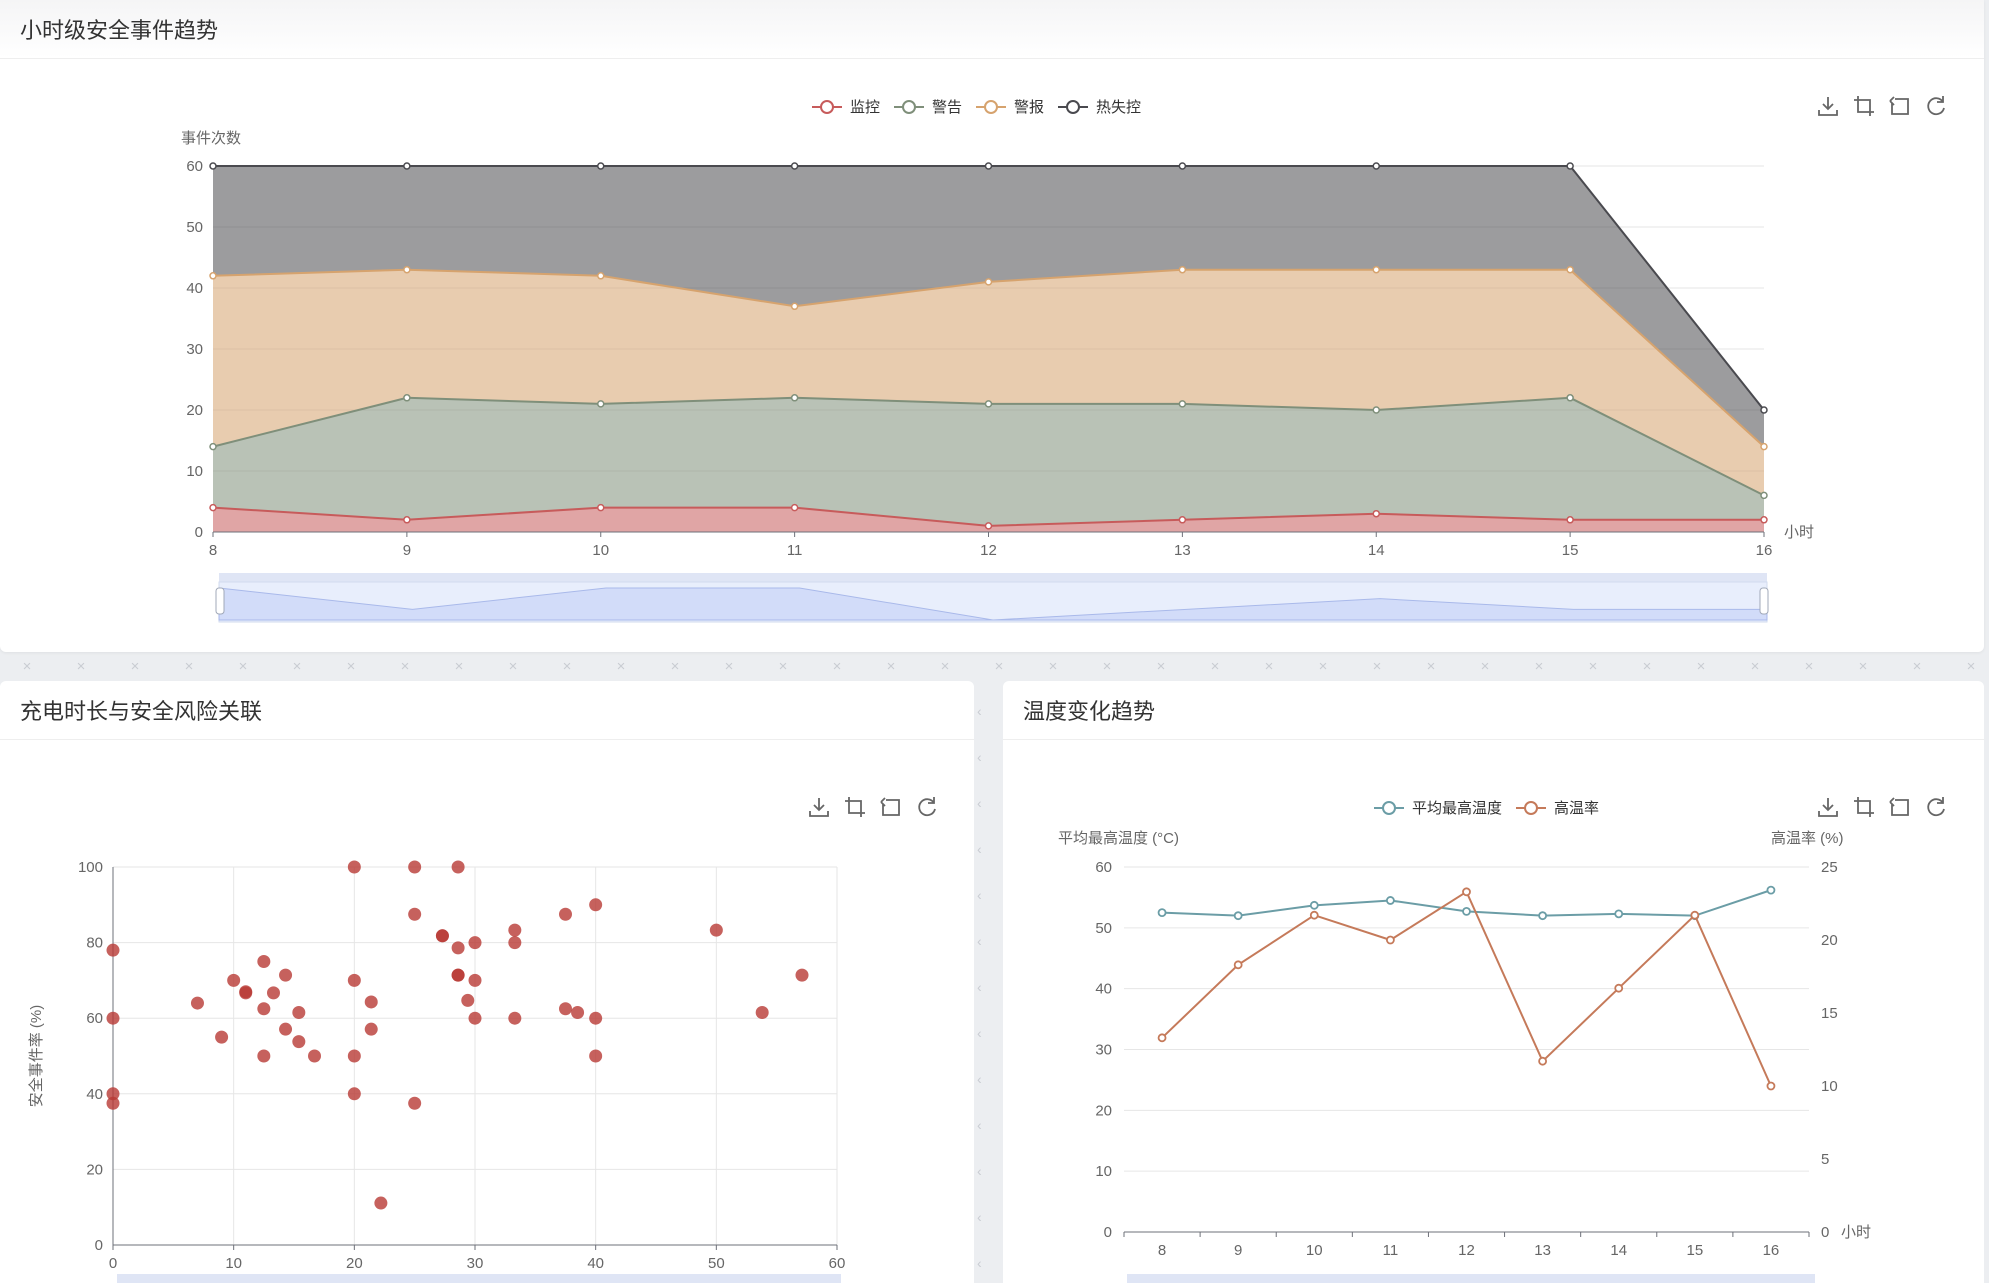 The height and width of the screenshot is (1283, 1989). What do you see at coordinates (1103, 989) in the screenshot?
I see `y-left-tick-label: 40` at bounding box center [1103, 989].